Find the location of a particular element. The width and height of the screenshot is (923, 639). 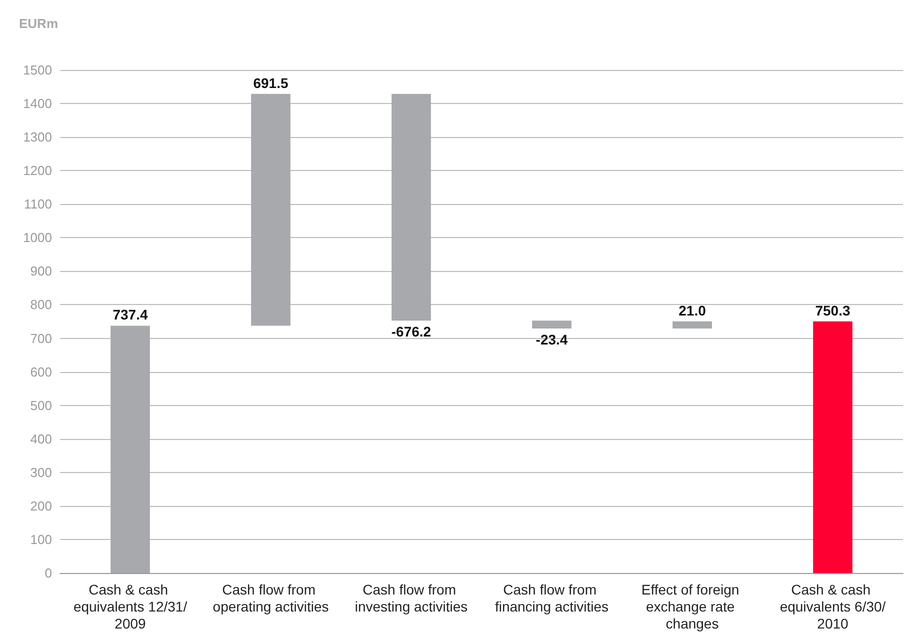

y-tick-label: 600 is located at coordinates (41, 372).